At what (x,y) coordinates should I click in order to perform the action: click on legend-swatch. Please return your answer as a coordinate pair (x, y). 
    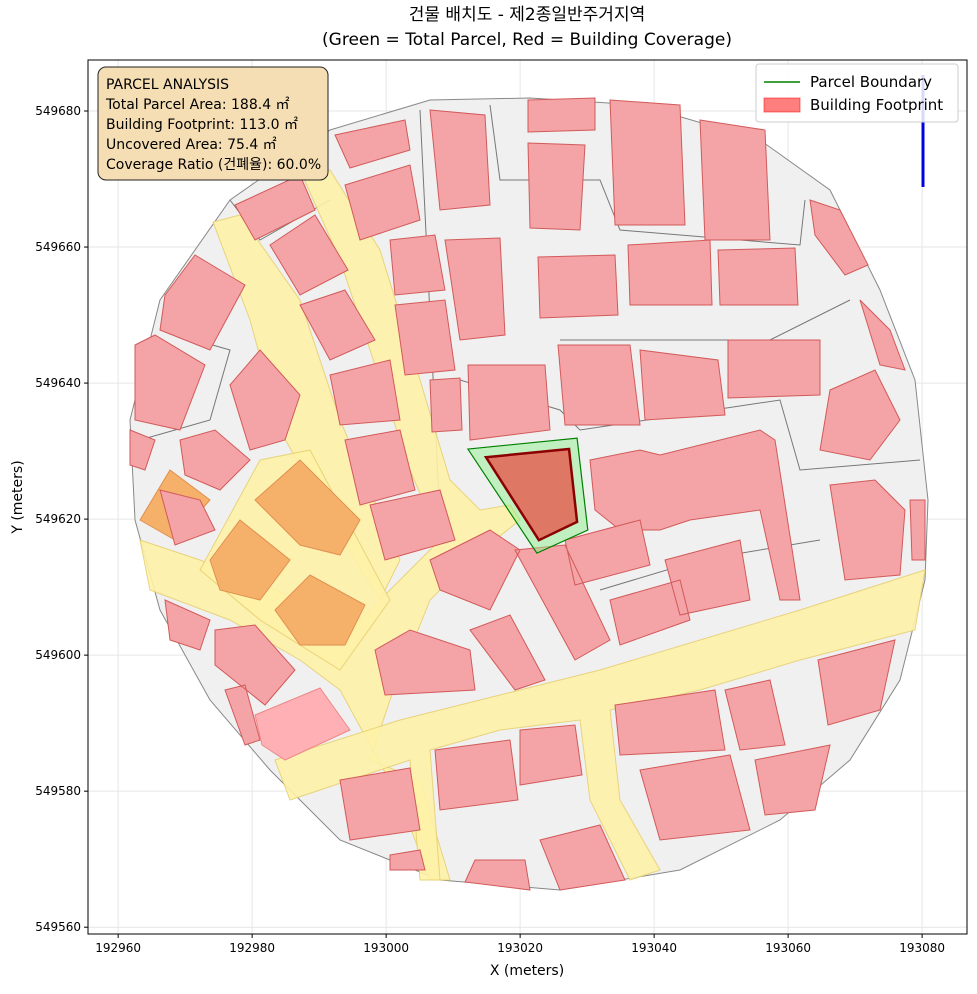
    Looking at the image, I should click on (782, 105).